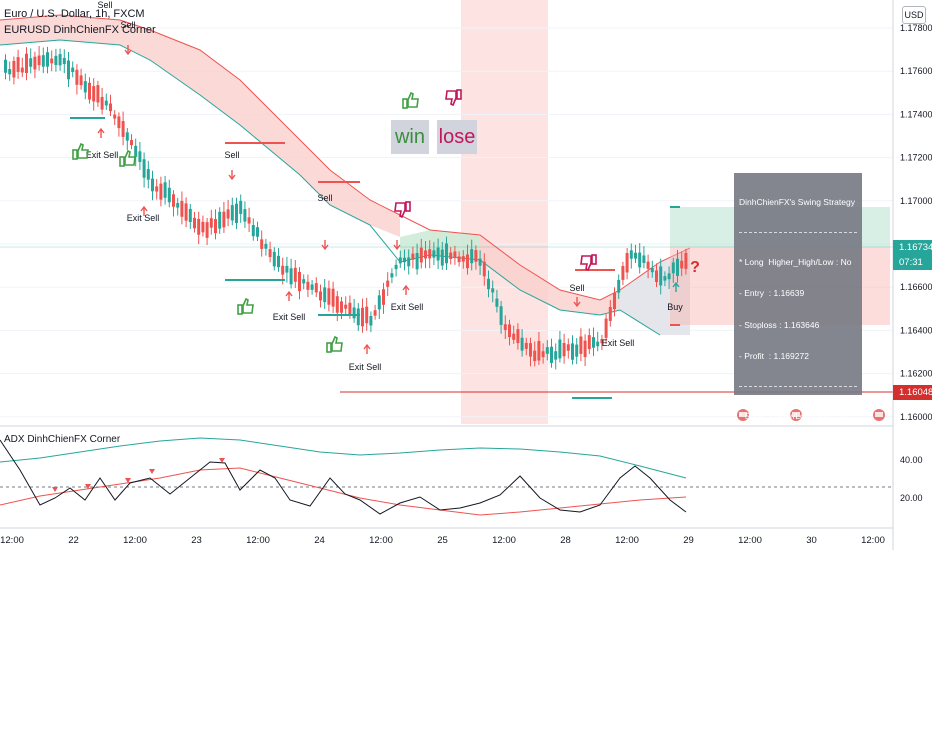 This screenshot has height=747, width=932. Describe the element at coordinates (62, 439) in the screenshot. I see `adx-legend: ADX DinhChienFX Corner` at that location.